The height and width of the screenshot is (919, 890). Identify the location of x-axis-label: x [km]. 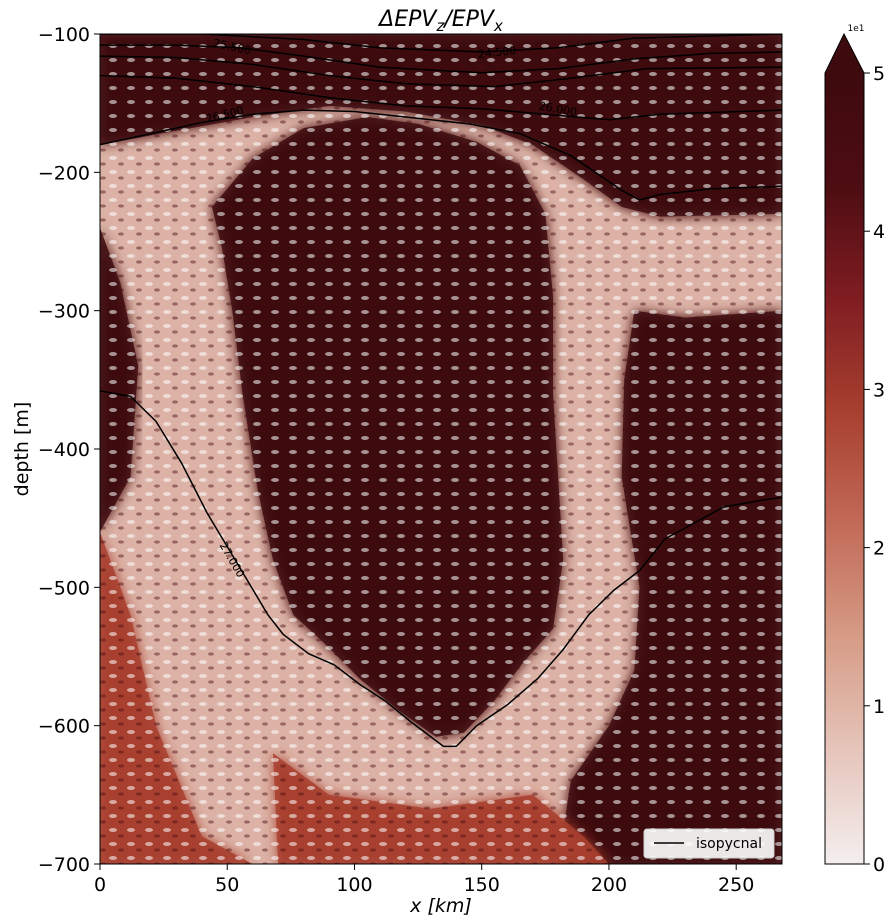
(440, 906).